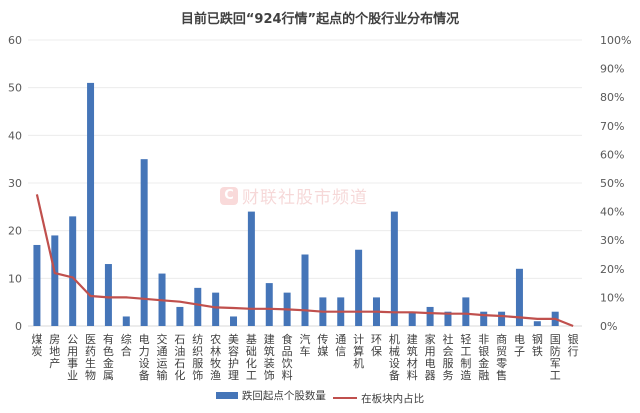 The width and height of the screenshot is (640, 413). What do you see at coordinates (447, 357) in the screenshot?
I see `x-category-label: 社会服务` at bounding box center [447, 357].